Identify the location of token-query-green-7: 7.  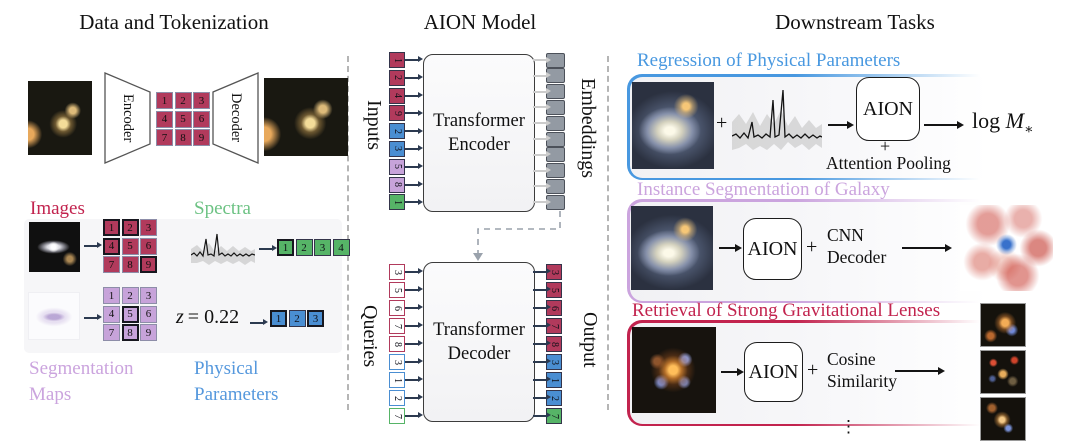
(397, 416).